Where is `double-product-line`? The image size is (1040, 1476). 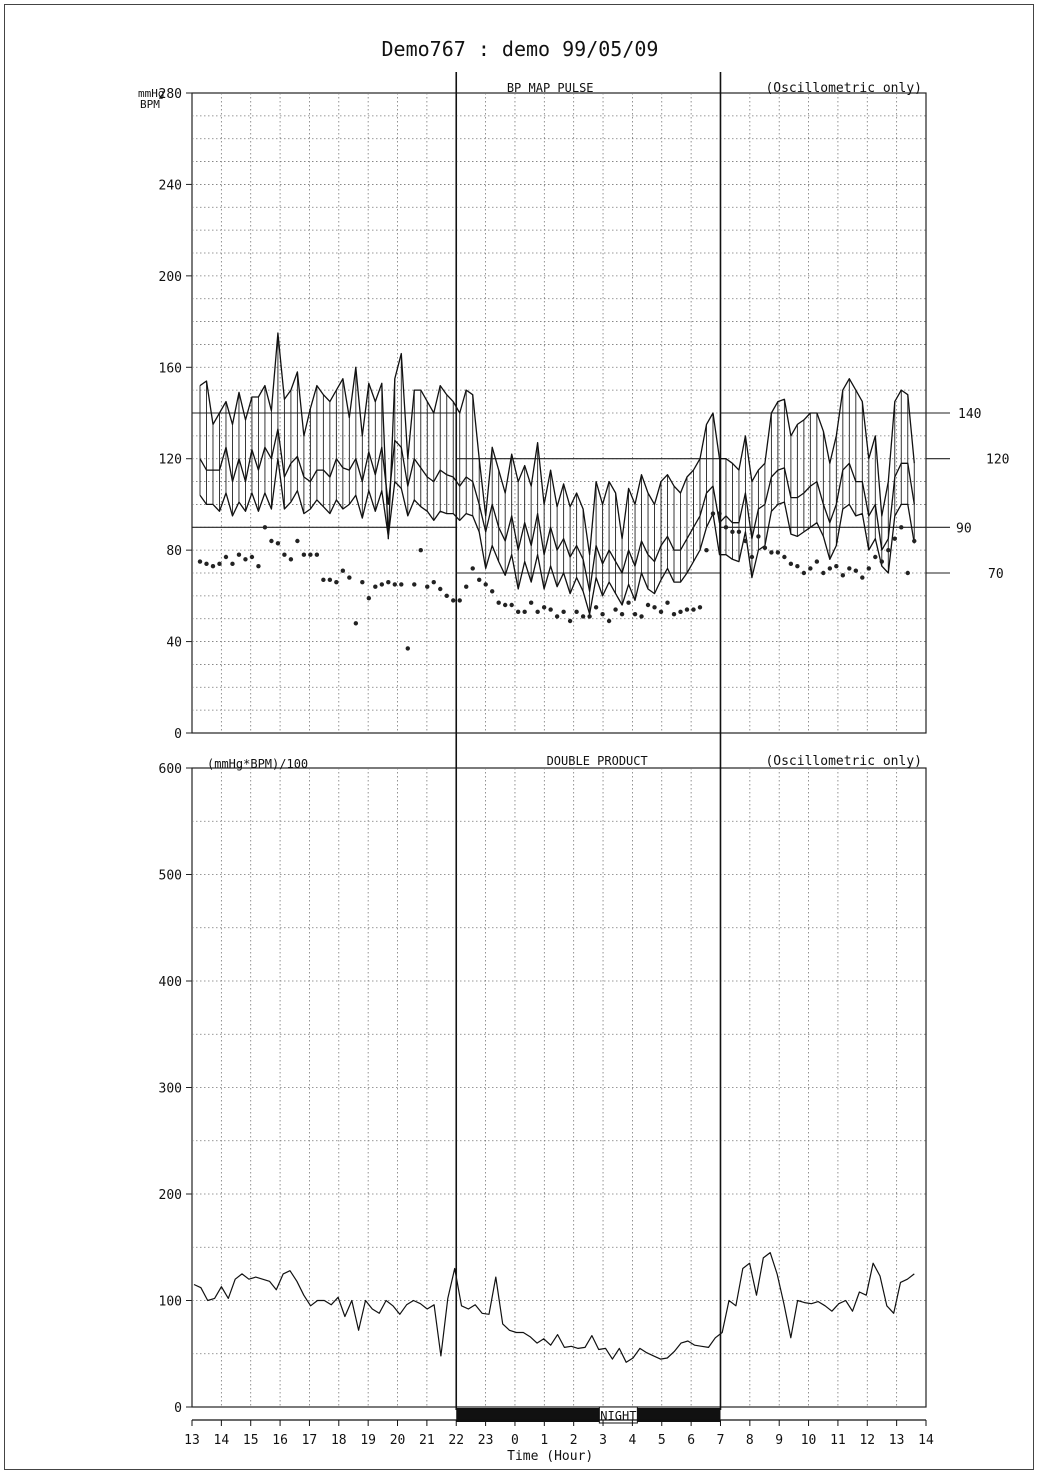
double-product-line is located at coordinates (554, 1307).